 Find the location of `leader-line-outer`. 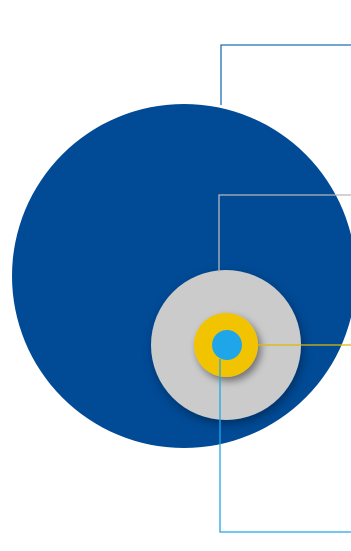

leader-line-outer is located at coordinates (285, 74).